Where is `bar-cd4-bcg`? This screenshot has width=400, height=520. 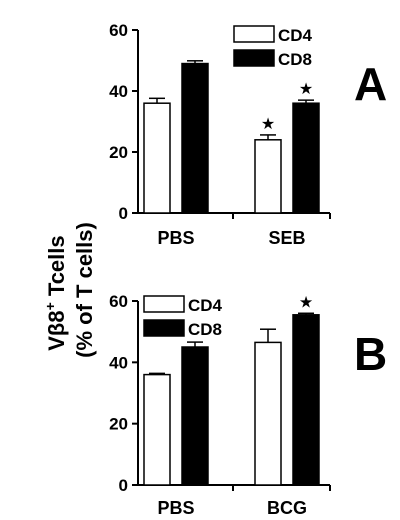
bar-cd4-bcg is located at coordinates (268, 413).